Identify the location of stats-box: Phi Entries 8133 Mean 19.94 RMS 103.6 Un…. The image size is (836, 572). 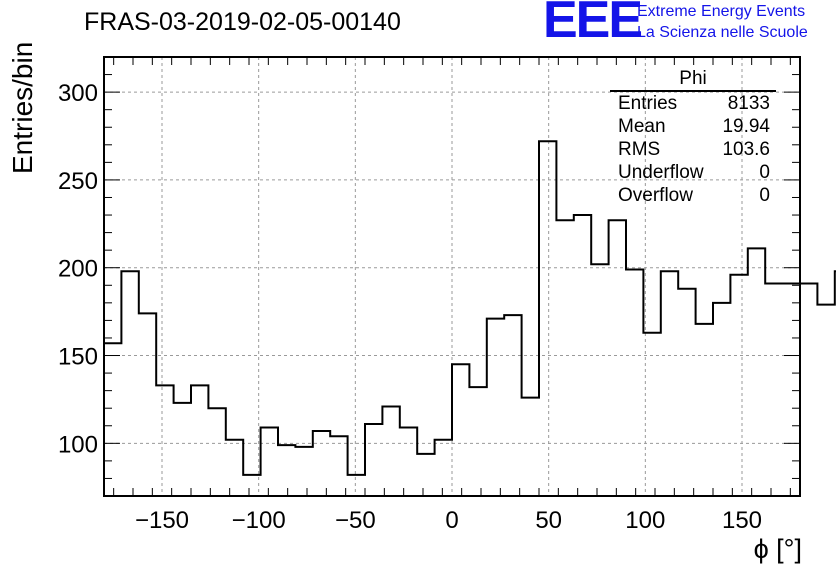
(693, 137).